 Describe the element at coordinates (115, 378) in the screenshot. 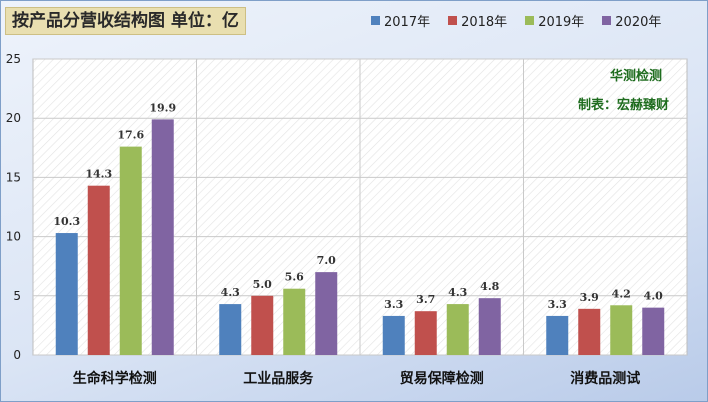

I see `x-tick-label: 生命科学检测` at that location.